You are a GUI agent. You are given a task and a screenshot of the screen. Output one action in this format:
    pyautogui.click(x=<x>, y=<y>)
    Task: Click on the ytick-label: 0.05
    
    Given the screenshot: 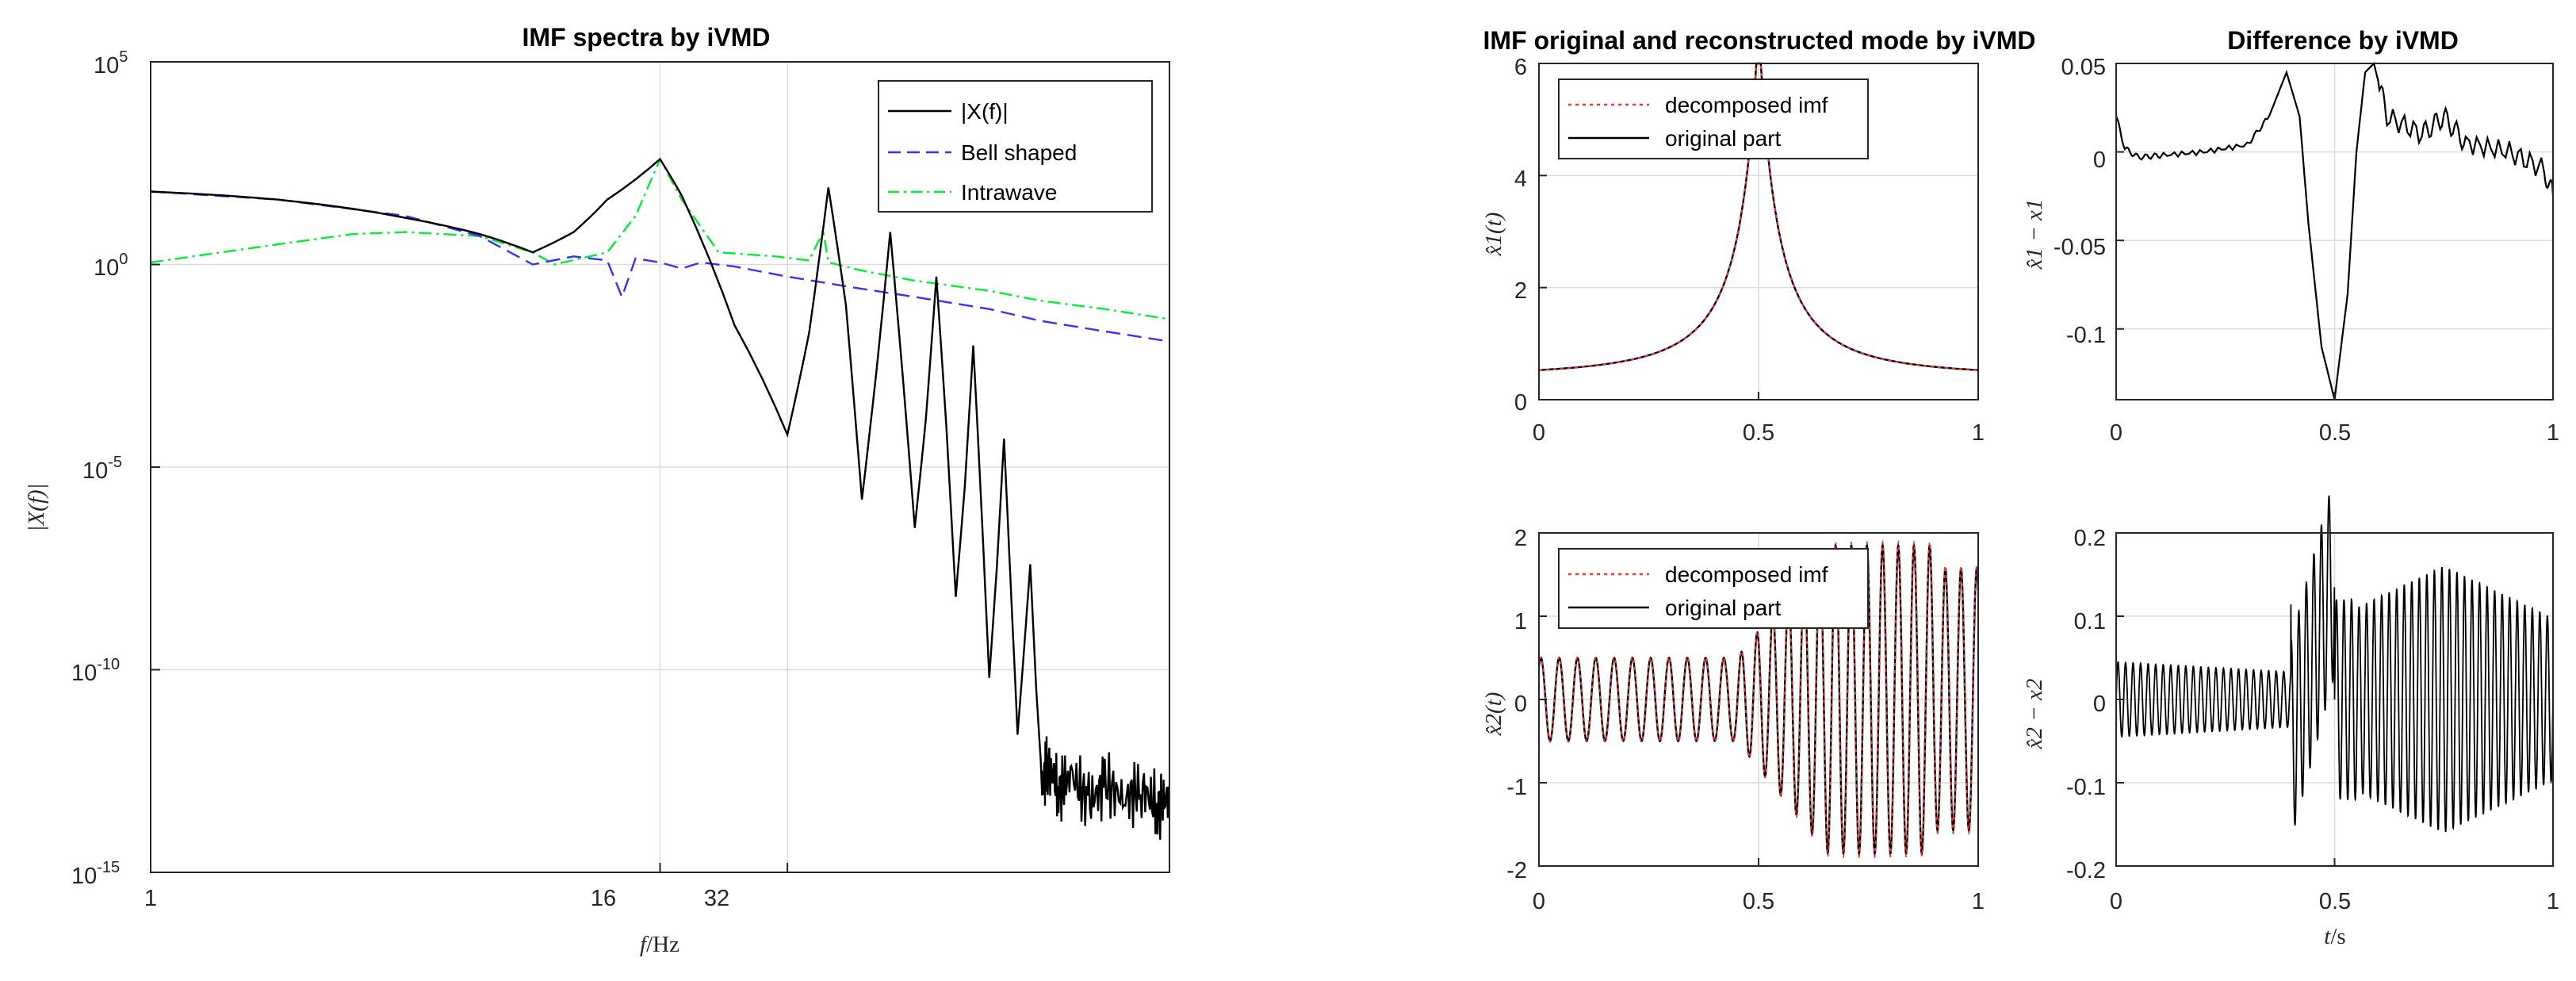 What is the action you would take?
    pyautogui.click(x=2083, y=67)
    